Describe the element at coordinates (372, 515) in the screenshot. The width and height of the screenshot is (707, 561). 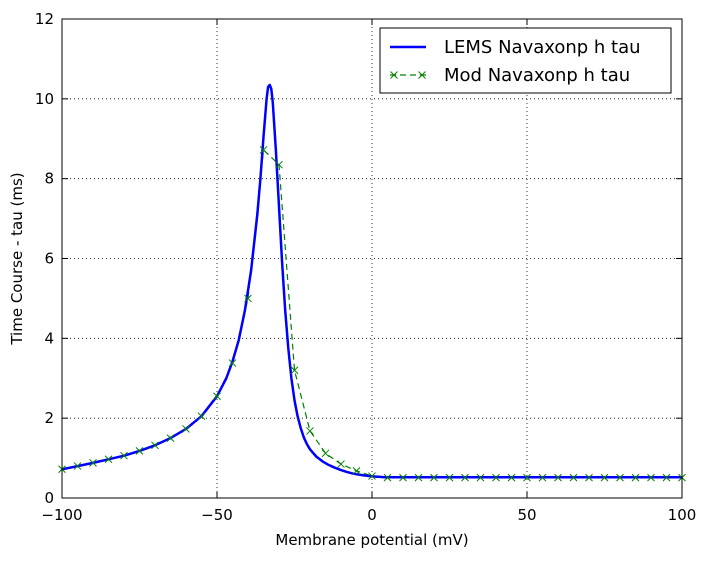
I see `x-tick-label: 0` at that location.